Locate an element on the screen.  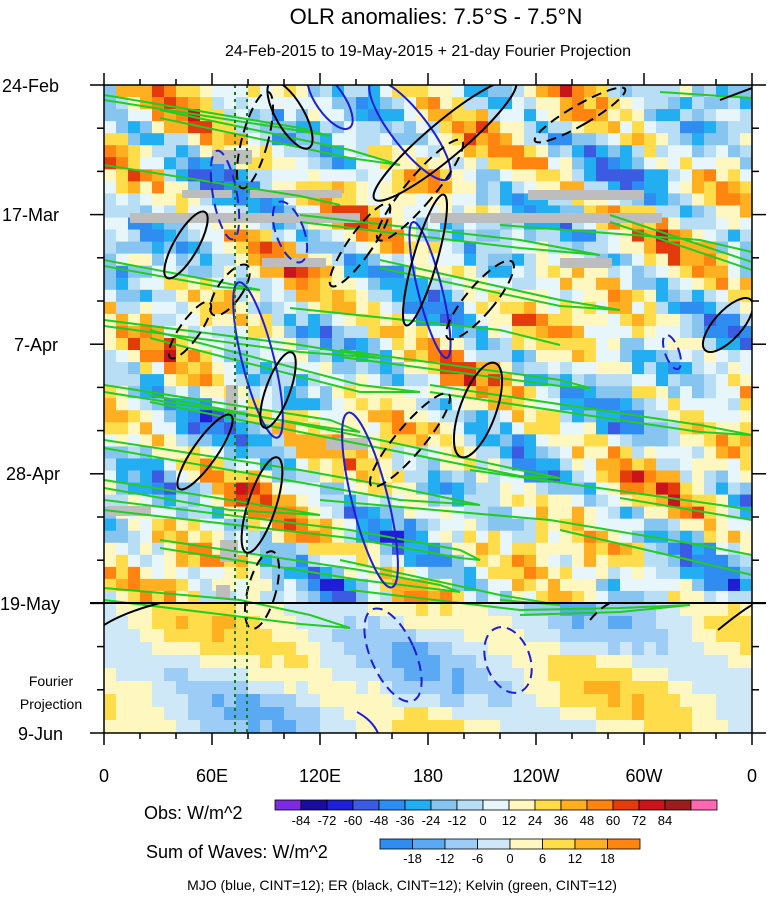
y-tick-label: 17-Mar is located at coordinates (30, 215).